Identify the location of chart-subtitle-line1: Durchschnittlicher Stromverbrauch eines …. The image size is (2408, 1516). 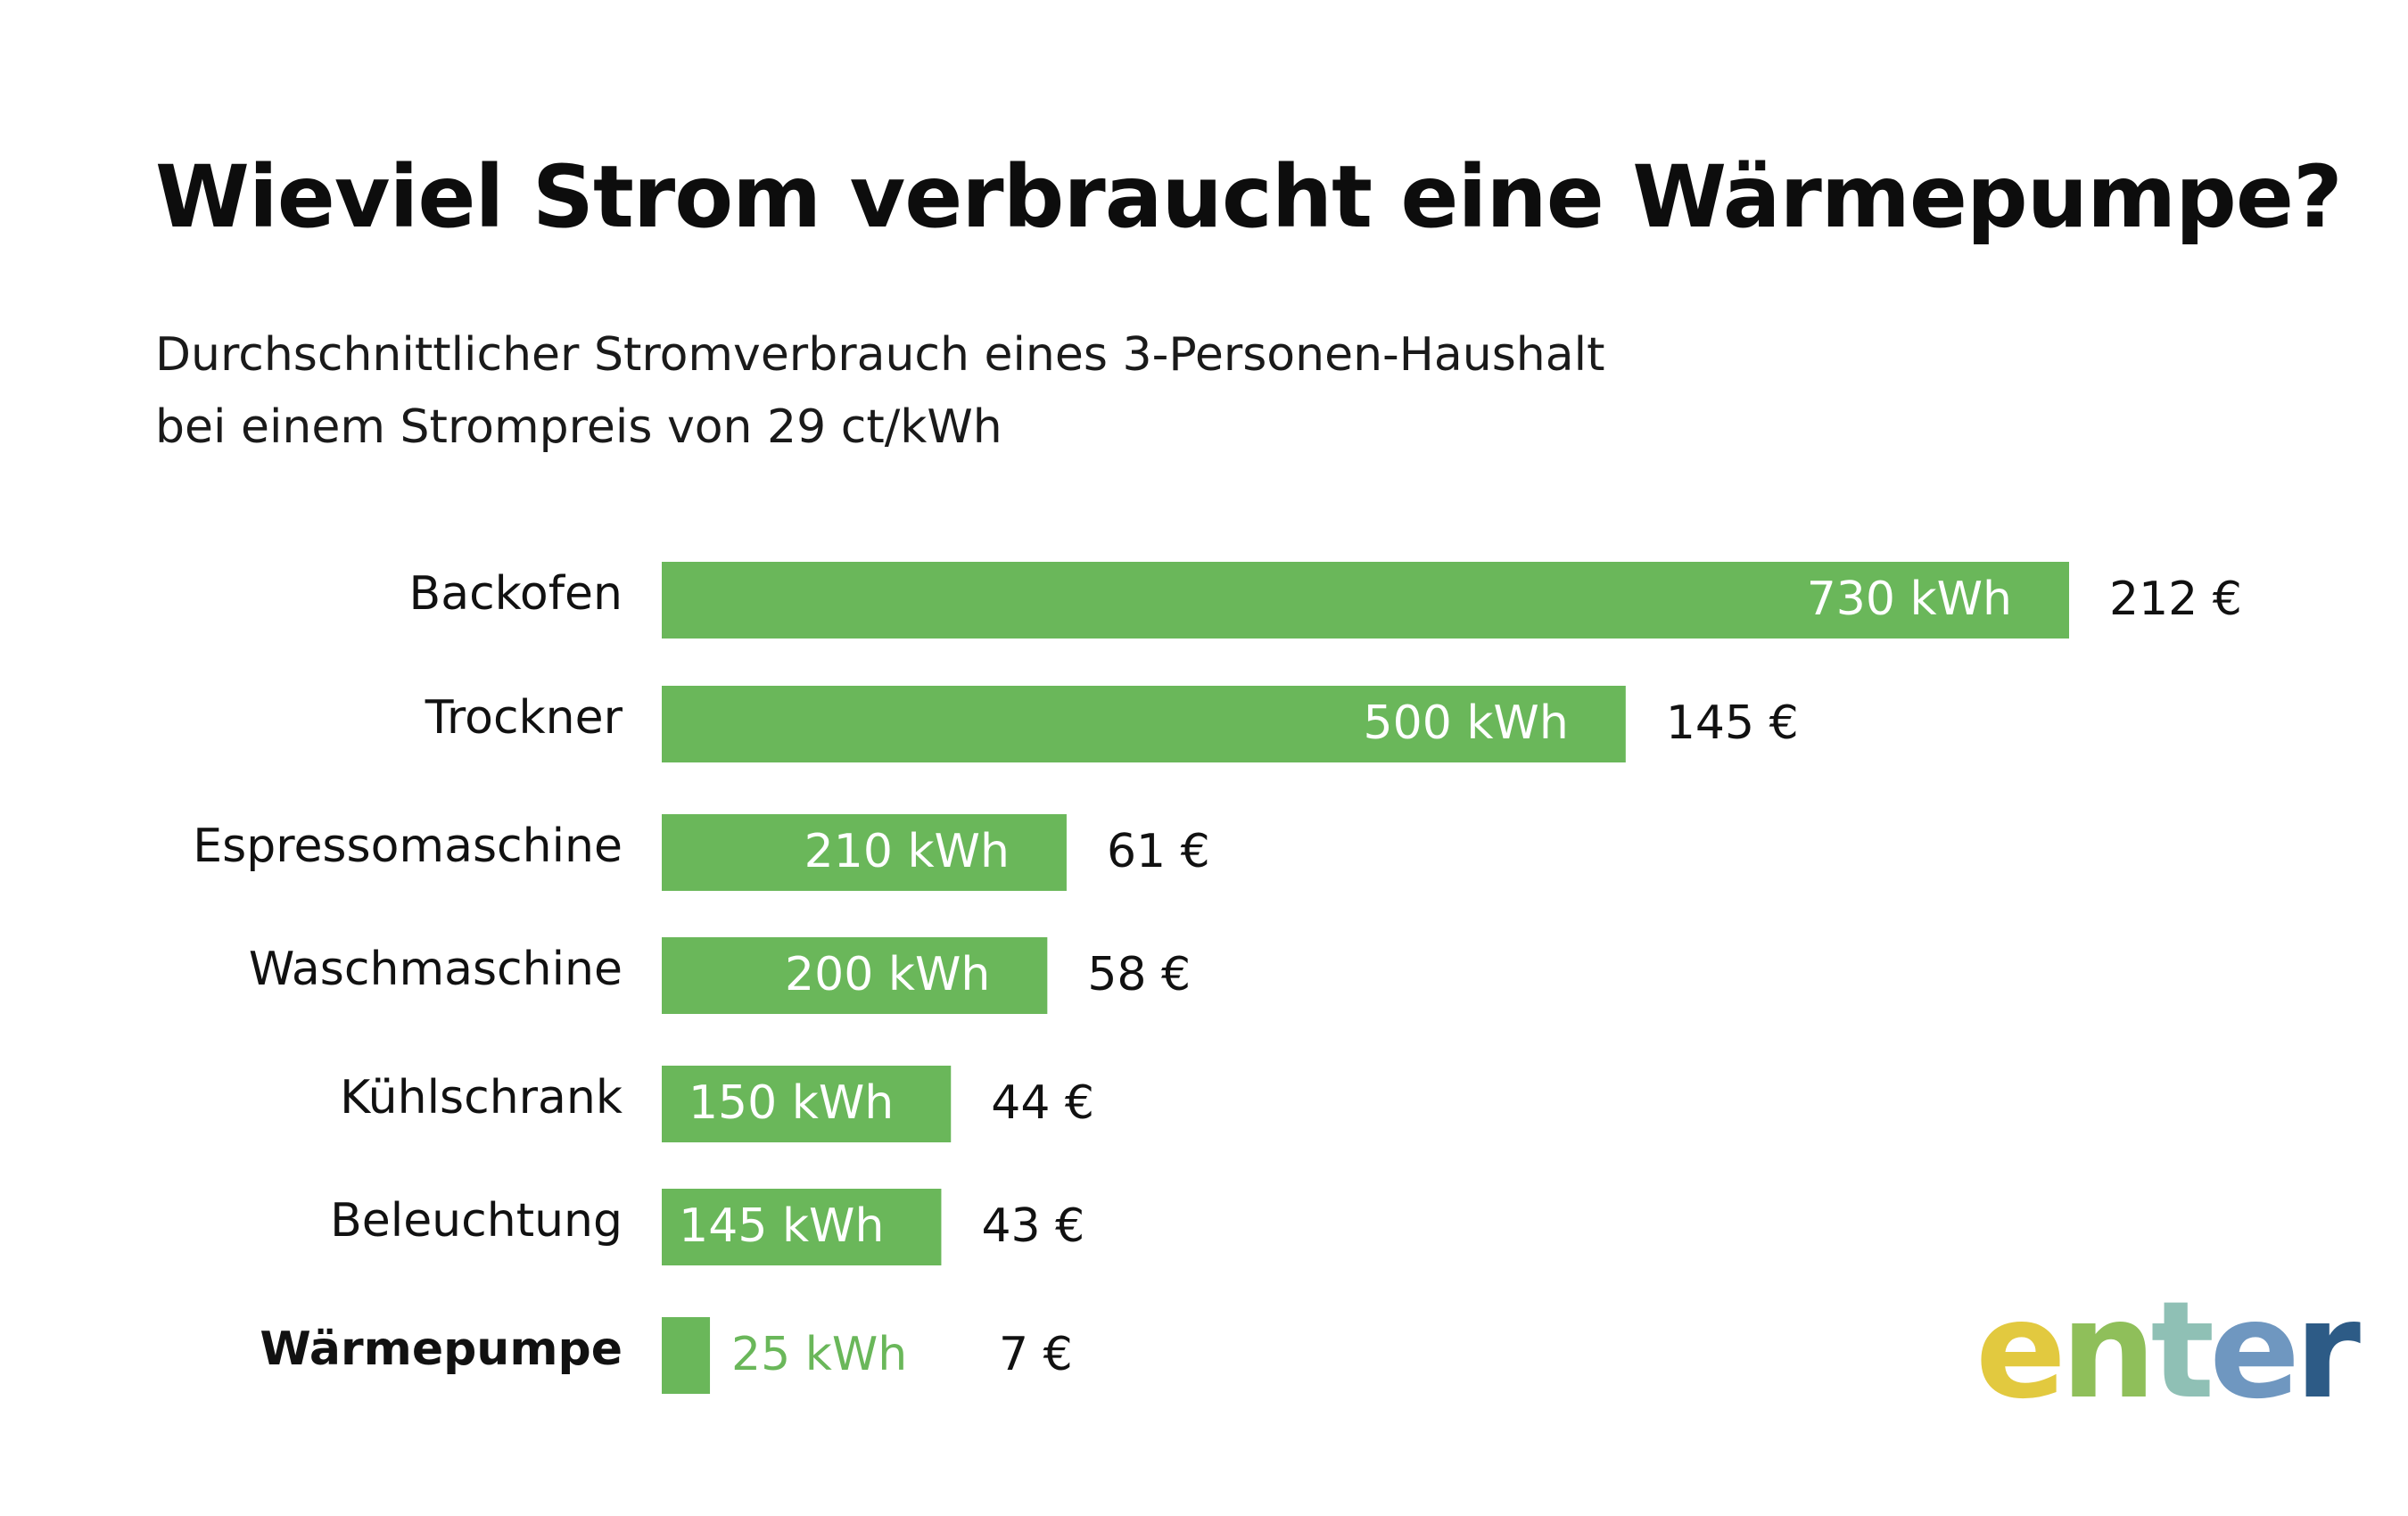
(880, 355).